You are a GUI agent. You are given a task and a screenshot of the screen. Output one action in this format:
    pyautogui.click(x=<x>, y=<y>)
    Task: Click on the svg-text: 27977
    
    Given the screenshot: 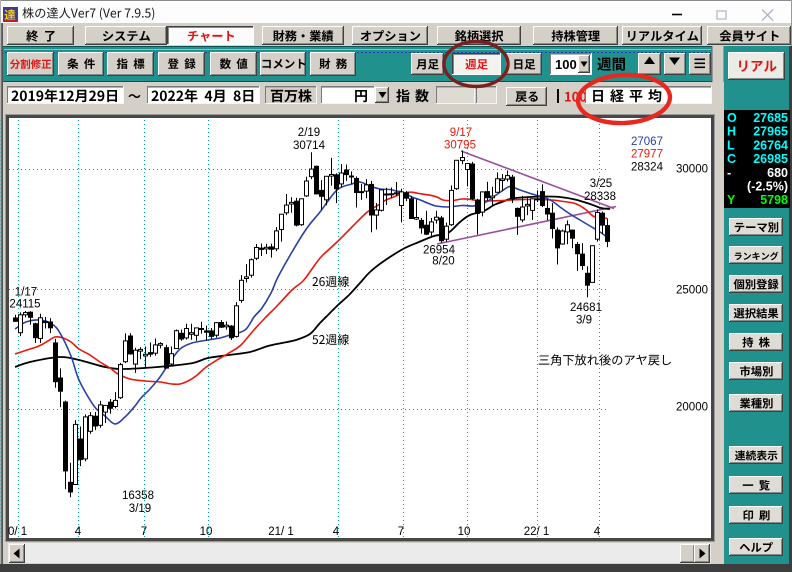 What is the action you would take?
    pyautogui.click(x=647, y=155)
    